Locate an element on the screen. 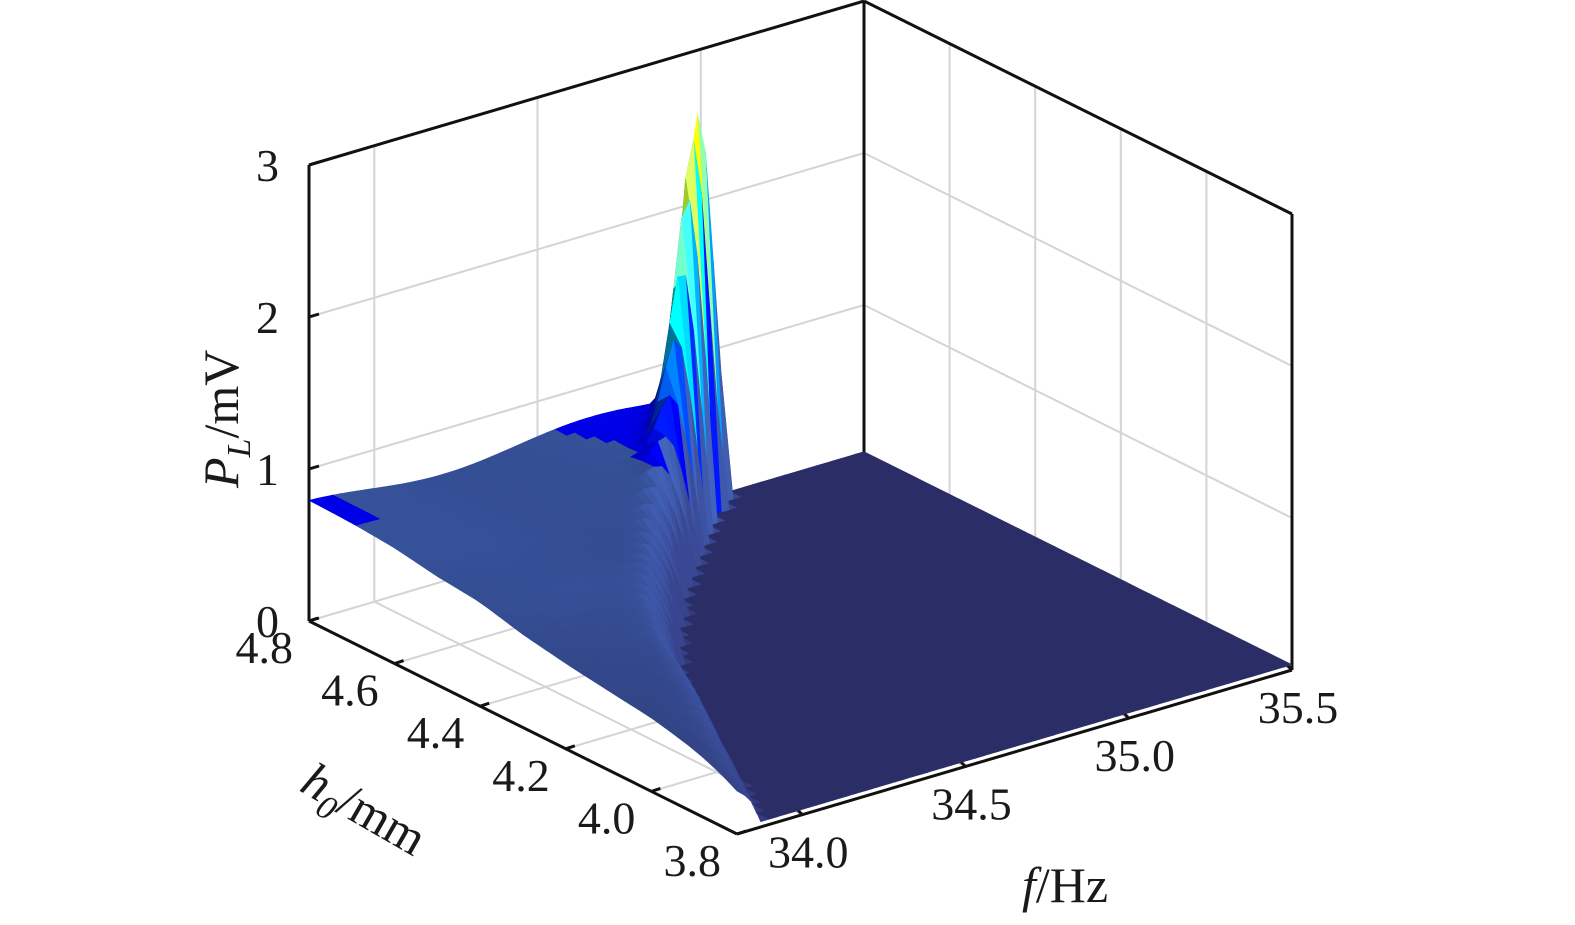  y-axis-label: h0/mm is located at coordinates (362, 812).